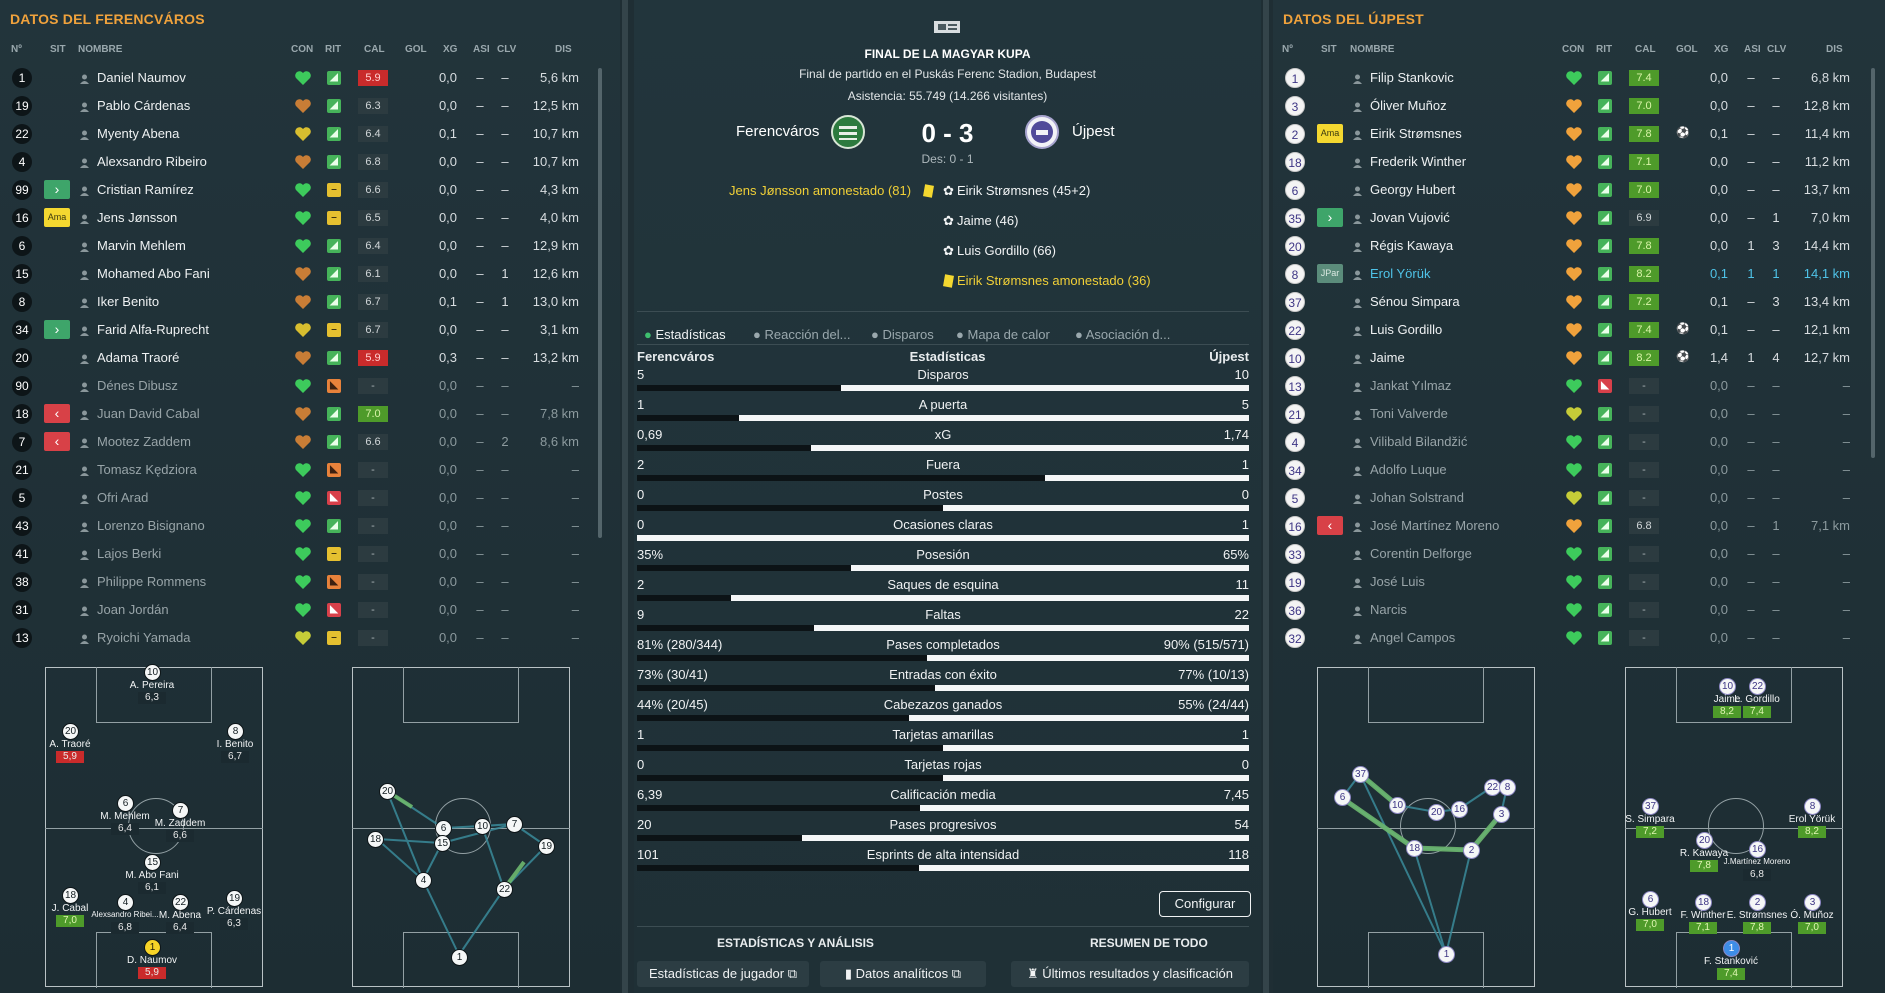  I want to click on table-row: 34 › Farid Alfa-Ruprecht – 6.7 0,0 – – 3,1 km, so click(310, 330).